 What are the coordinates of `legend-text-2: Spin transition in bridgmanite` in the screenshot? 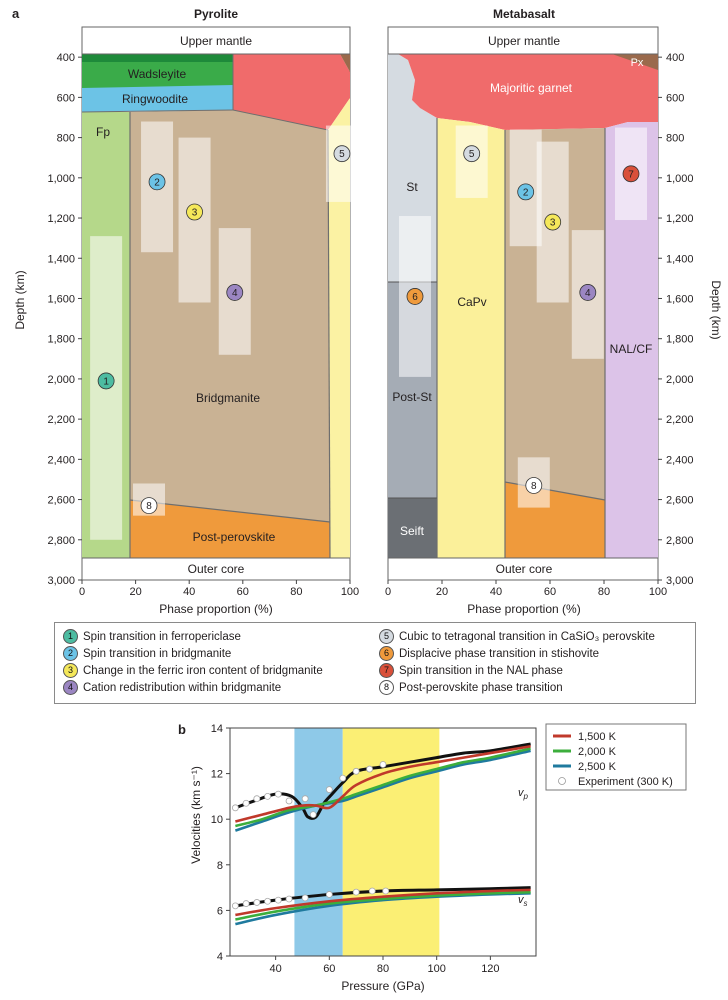 It's located at (157, 653).